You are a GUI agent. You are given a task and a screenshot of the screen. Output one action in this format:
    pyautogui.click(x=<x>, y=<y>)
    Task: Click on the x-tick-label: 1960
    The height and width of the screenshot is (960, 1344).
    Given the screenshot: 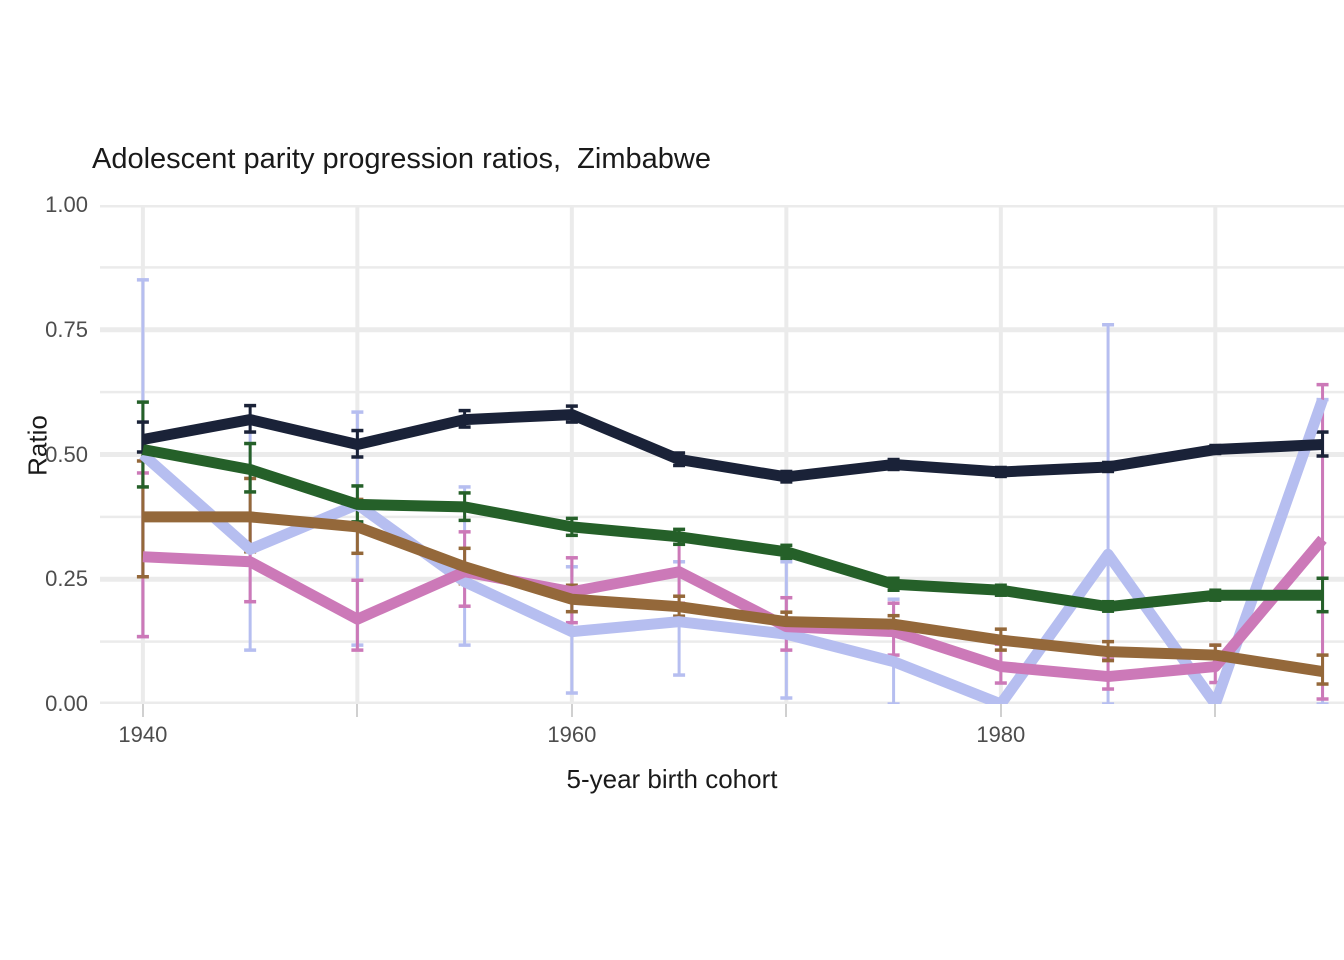 What is the action you would take?
    pyautogui.click(x=572, y=734)
    